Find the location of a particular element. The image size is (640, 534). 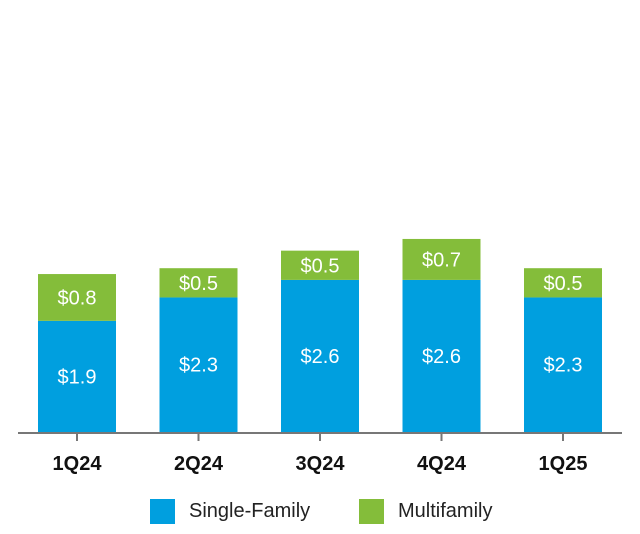

bar-multifamily-1q25 is located at coordinates (563, 283).